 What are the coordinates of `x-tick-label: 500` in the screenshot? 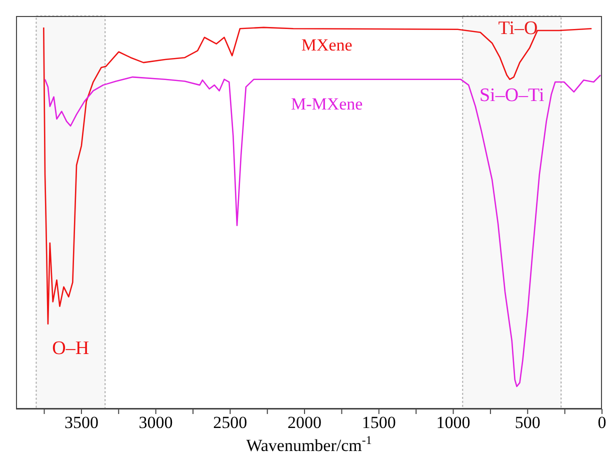 It's located at (527, 422).